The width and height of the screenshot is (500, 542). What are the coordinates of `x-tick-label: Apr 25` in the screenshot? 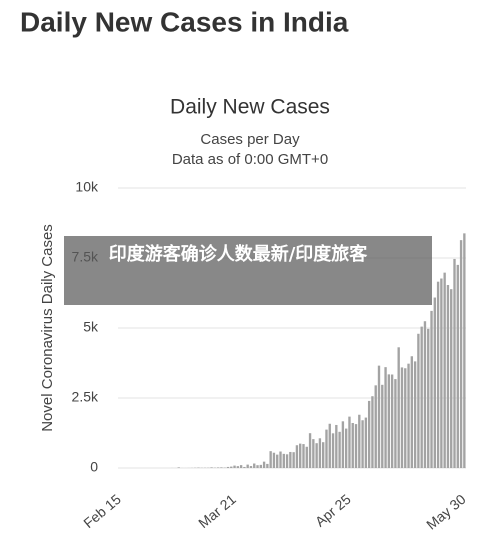 It's located at (333, 510).